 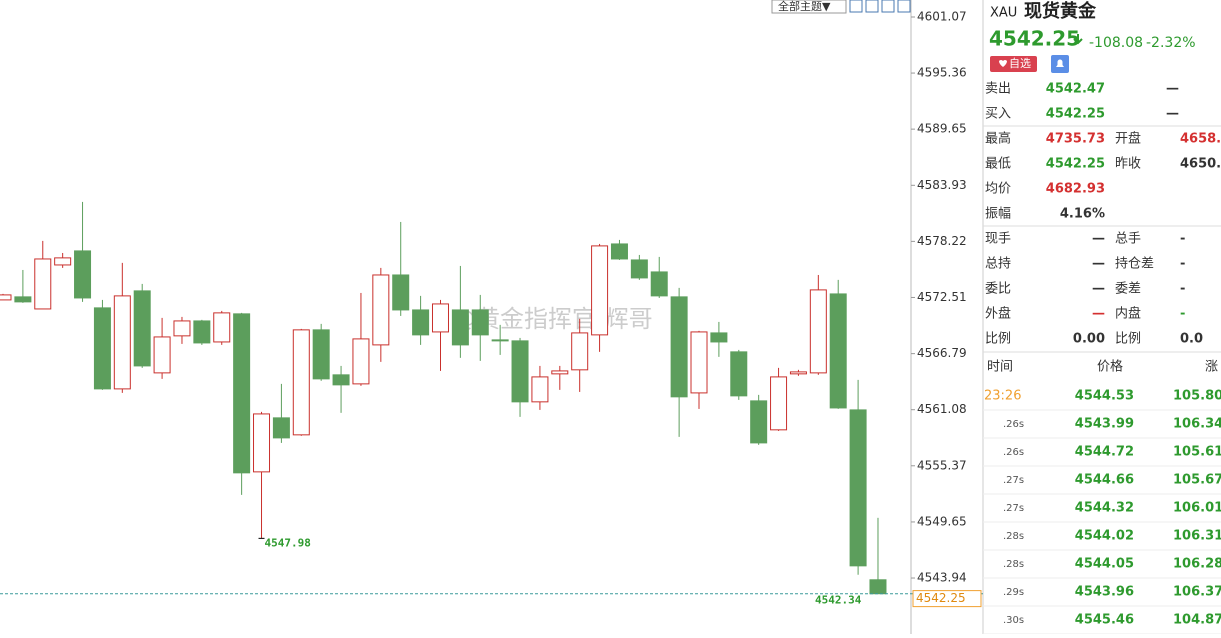 I want to click on row-value: 0.00, so click(x=1089, y=339).